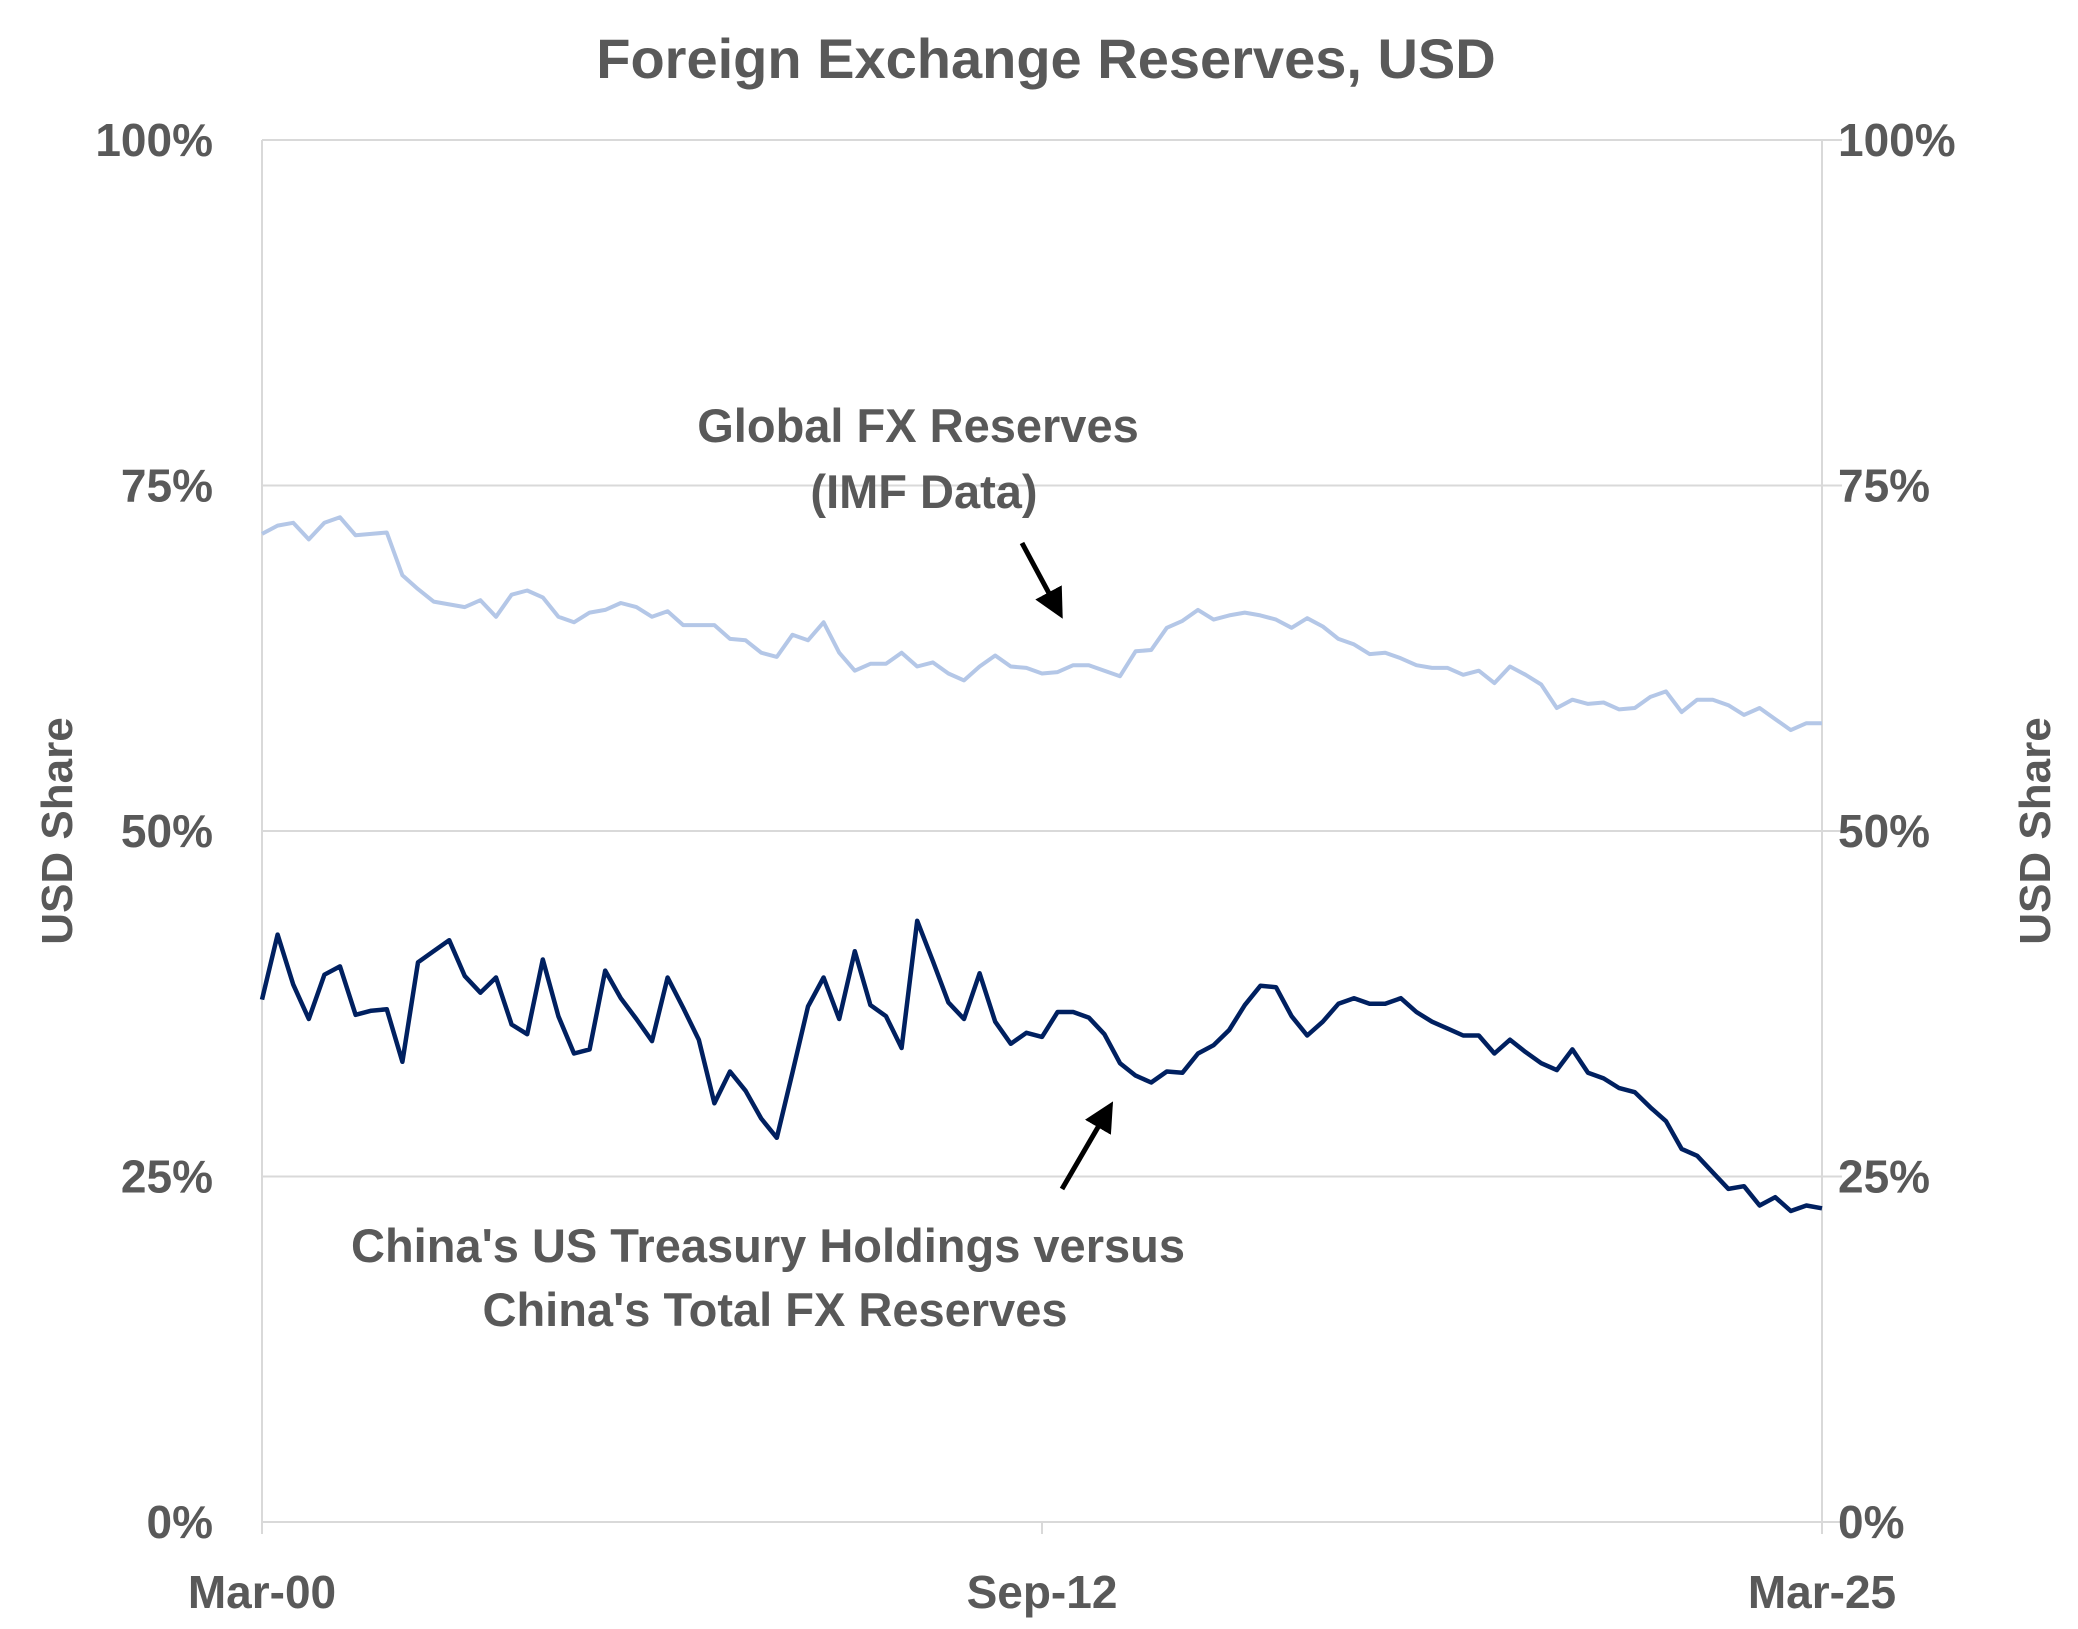  What do you see at coordinates (2035, 830) in the screenshot?
I see `y-axis-right-label: USD Share` at bounding box center [2035, 830].